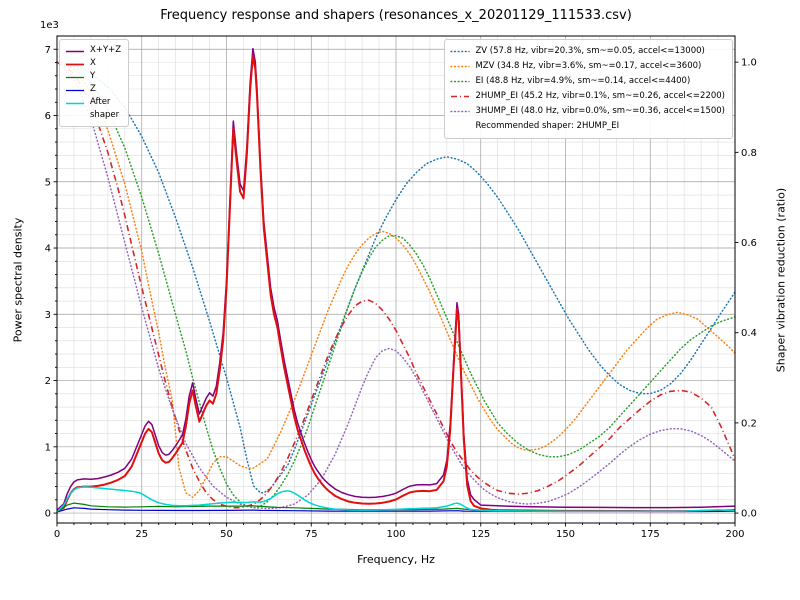 This screenshot has height=600, width=800. I want to click on series-after-shaper, so click(396, 499).